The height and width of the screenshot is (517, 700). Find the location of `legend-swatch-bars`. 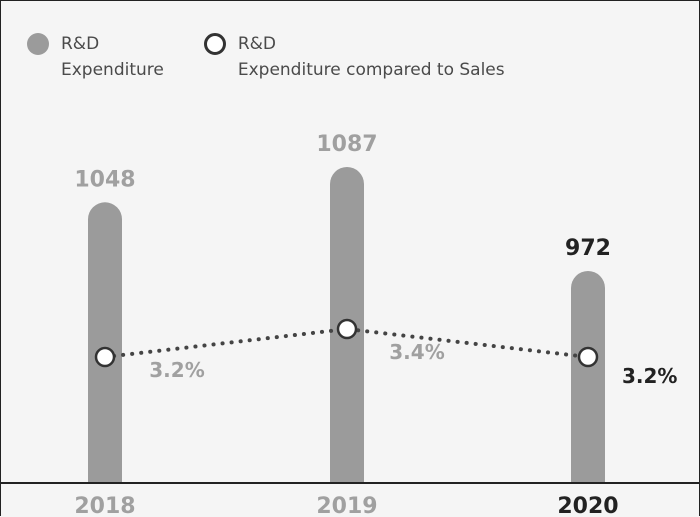

legend-swatch-bars is located at coordinates (38, 44).